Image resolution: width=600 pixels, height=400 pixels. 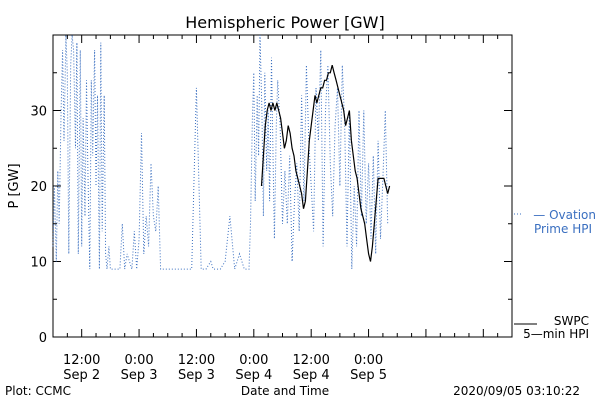 I want to click on y-axis-label: P [GW], so click(x=14, y=185).